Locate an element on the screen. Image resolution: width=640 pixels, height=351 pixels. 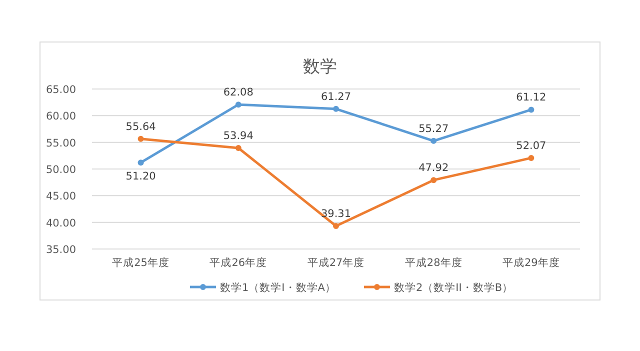
x-tick-label: 平成29年度 is located at coordinates (531, 262).